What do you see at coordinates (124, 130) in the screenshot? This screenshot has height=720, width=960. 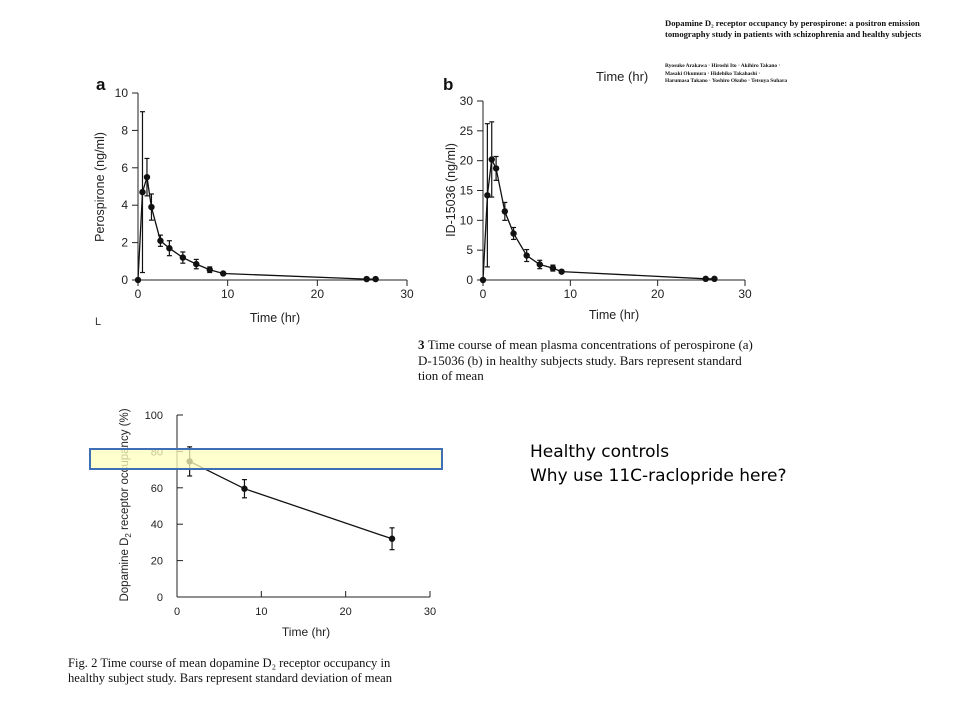 I see `y-tick-label: 8` at bounding box center [124, 130].